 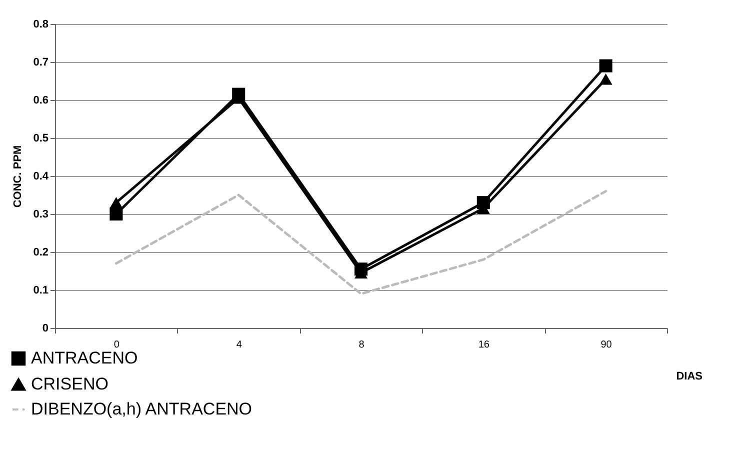 What do you see at coordinates (117, 345) in the screenshot?
I see `x-tick-label: 0` at bounding box center [117, 345].